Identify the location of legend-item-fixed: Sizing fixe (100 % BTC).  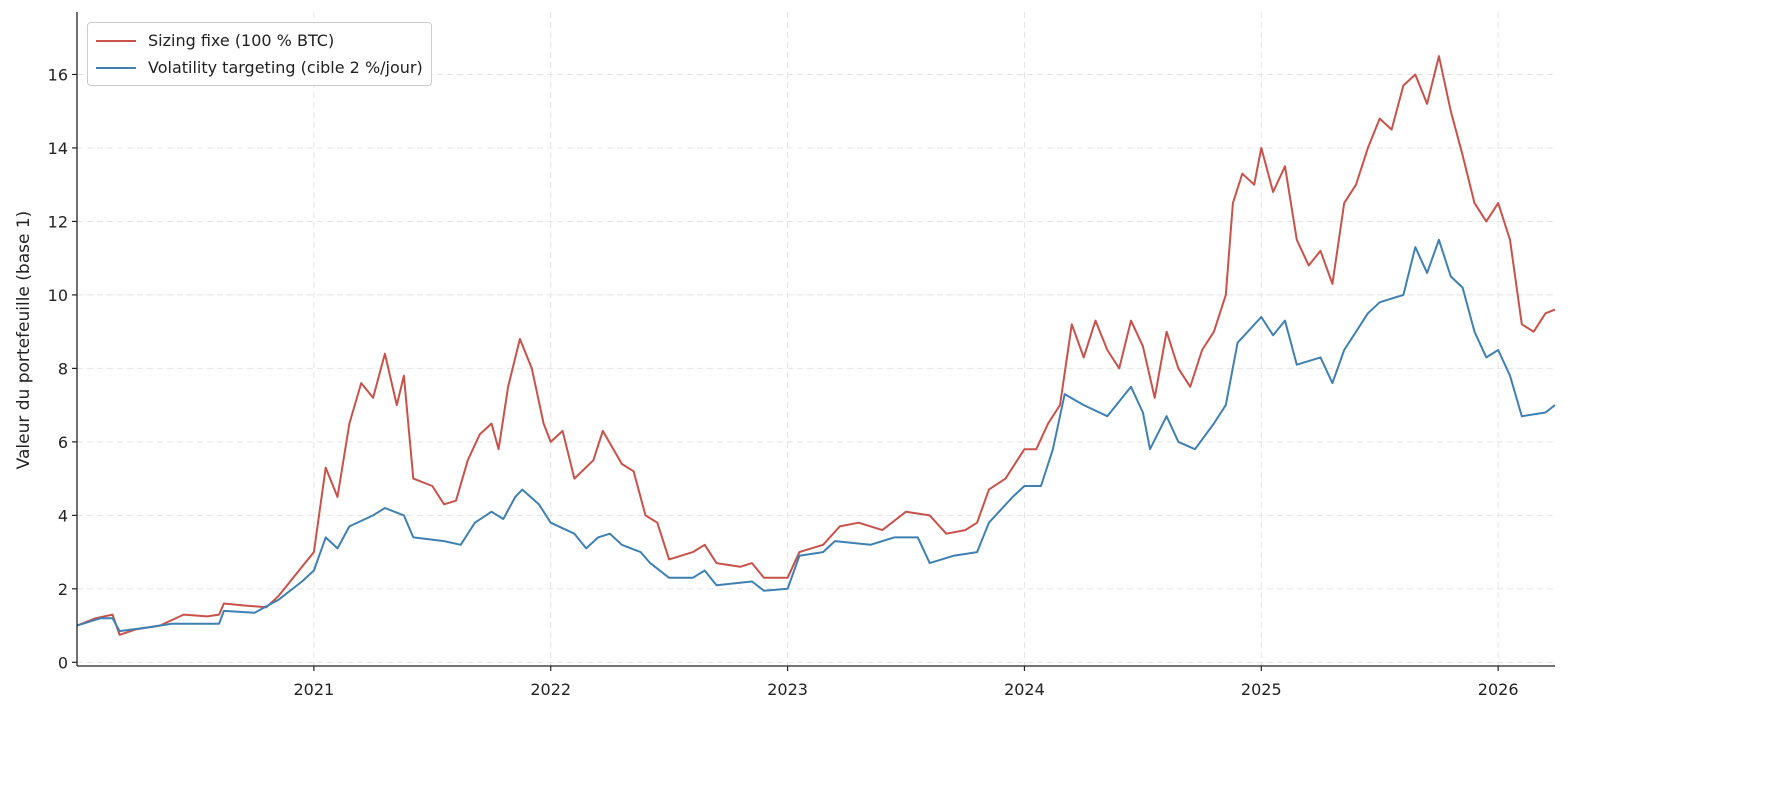
(259, 40).